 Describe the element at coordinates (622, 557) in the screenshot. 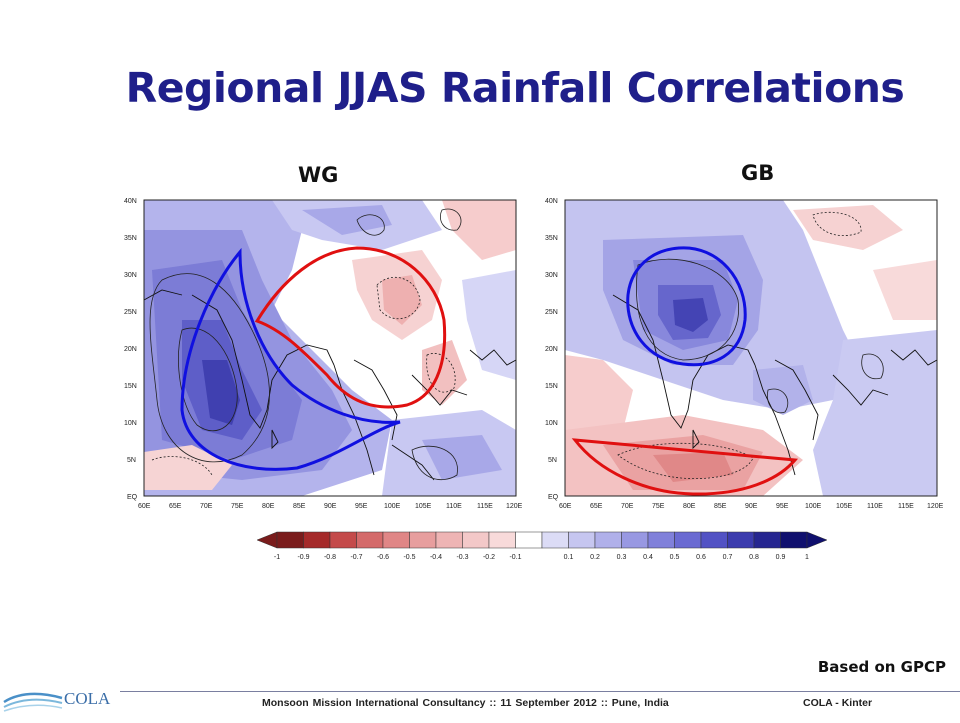

I see `colorbar-label: 0.3` at that location.